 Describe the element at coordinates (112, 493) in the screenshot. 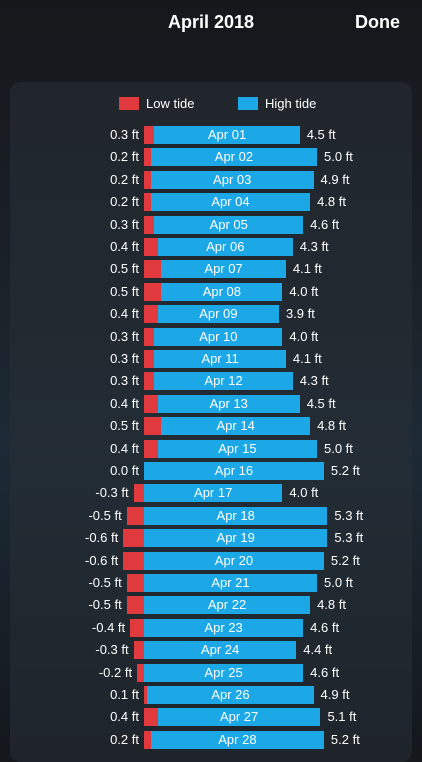

I see `low-tide-label: -0.3 ft` at that location.